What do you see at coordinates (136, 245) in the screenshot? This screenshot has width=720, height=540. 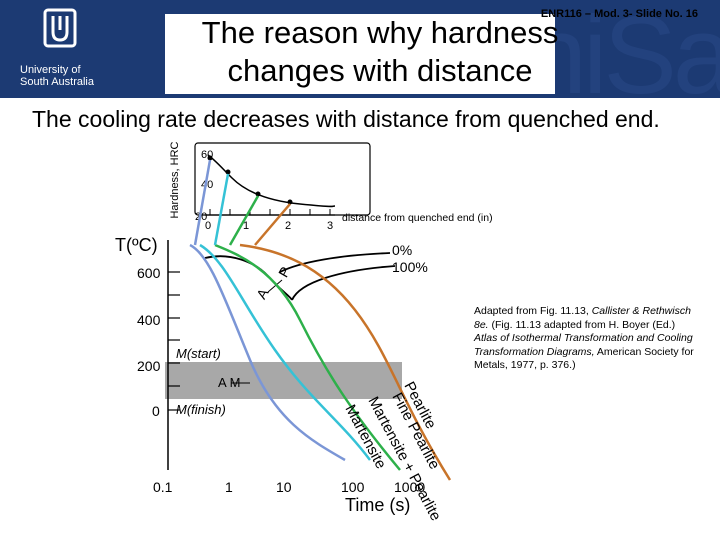 I see `ttt-ylabel: T(ºC)` at bounding box center [136, 245].